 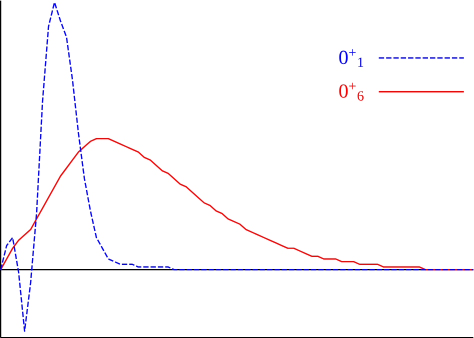 What do you see at coordinates (351, 57) in the screenshot?
I see `legend-label: 0$^{+}$1` at bounding box center [351, 57].